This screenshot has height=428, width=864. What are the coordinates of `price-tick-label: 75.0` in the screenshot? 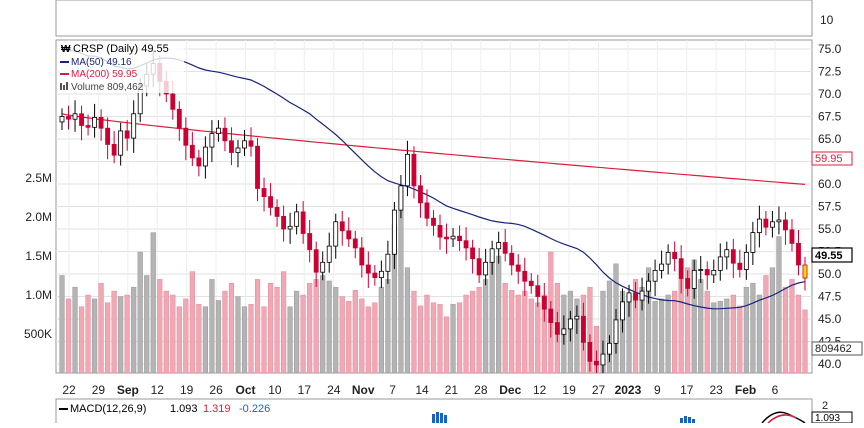 It's located at (830, 49).